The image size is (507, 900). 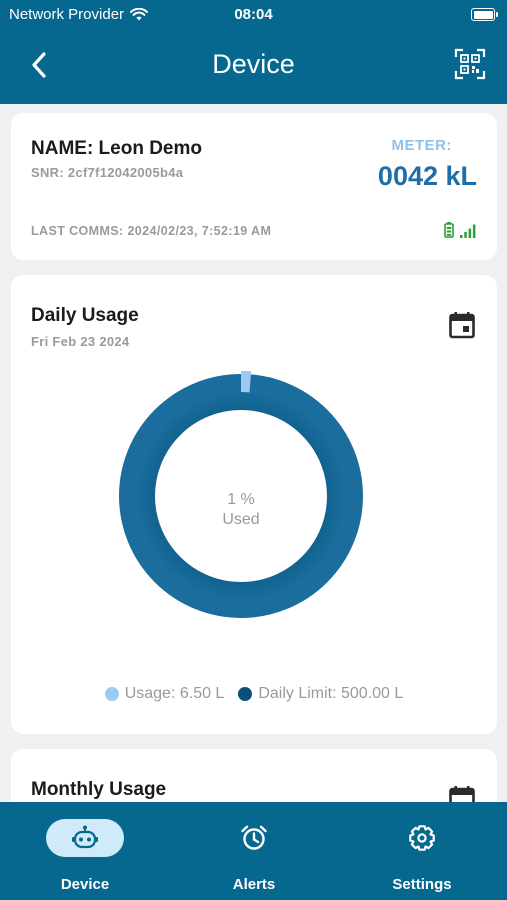 What do you see at coordinates (107, 172) in the screenshot?
I see `device-snr: SNR: 2cf7f12042005b4a` at bounding box center [107, 172].